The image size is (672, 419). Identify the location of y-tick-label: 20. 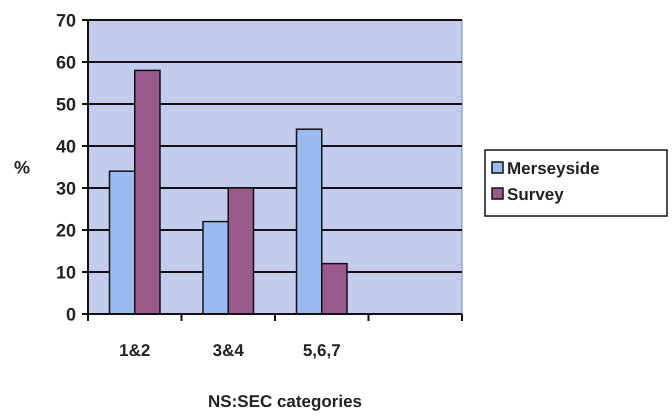
(66, 230).